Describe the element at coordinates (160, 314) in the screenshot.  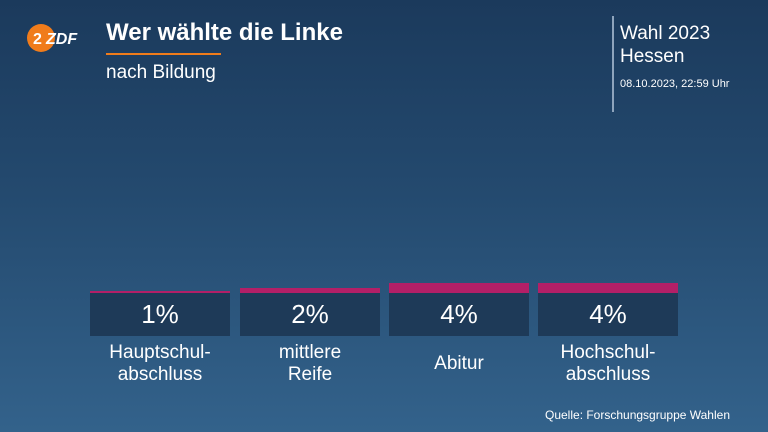
I see `value-label-1: 1%` at that location.